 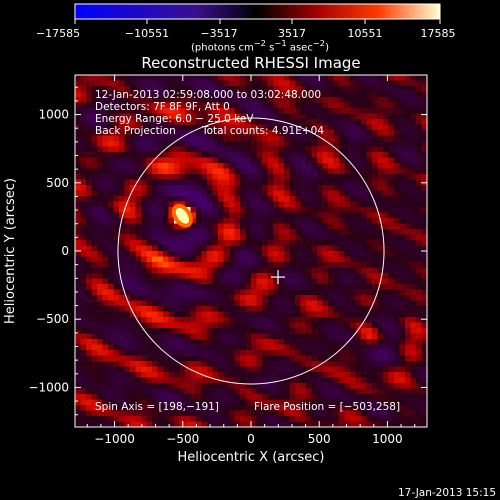 What do you see at coordinates (260, 46) in the screenshot?
I see `colorbar-unit-label: (photons cm−2 s−1 asec−2)` at bounding box center [260, 46].